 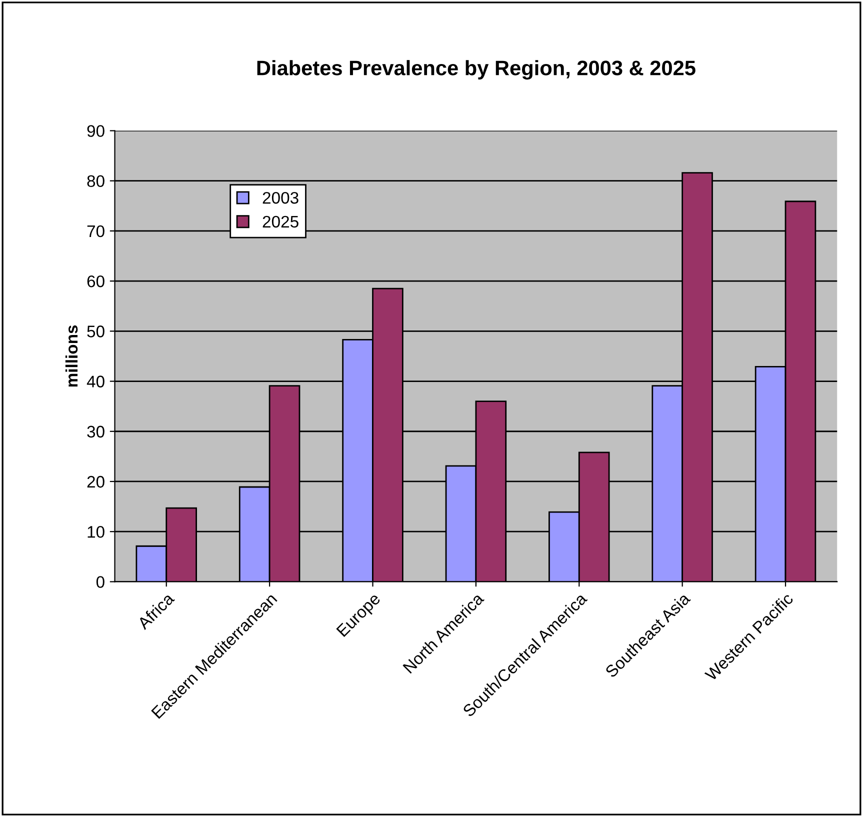 What do you see at coordinates (95, 482) in the screenshot?
I see `y-tick-label: 20` at bounding box center [95, 482].